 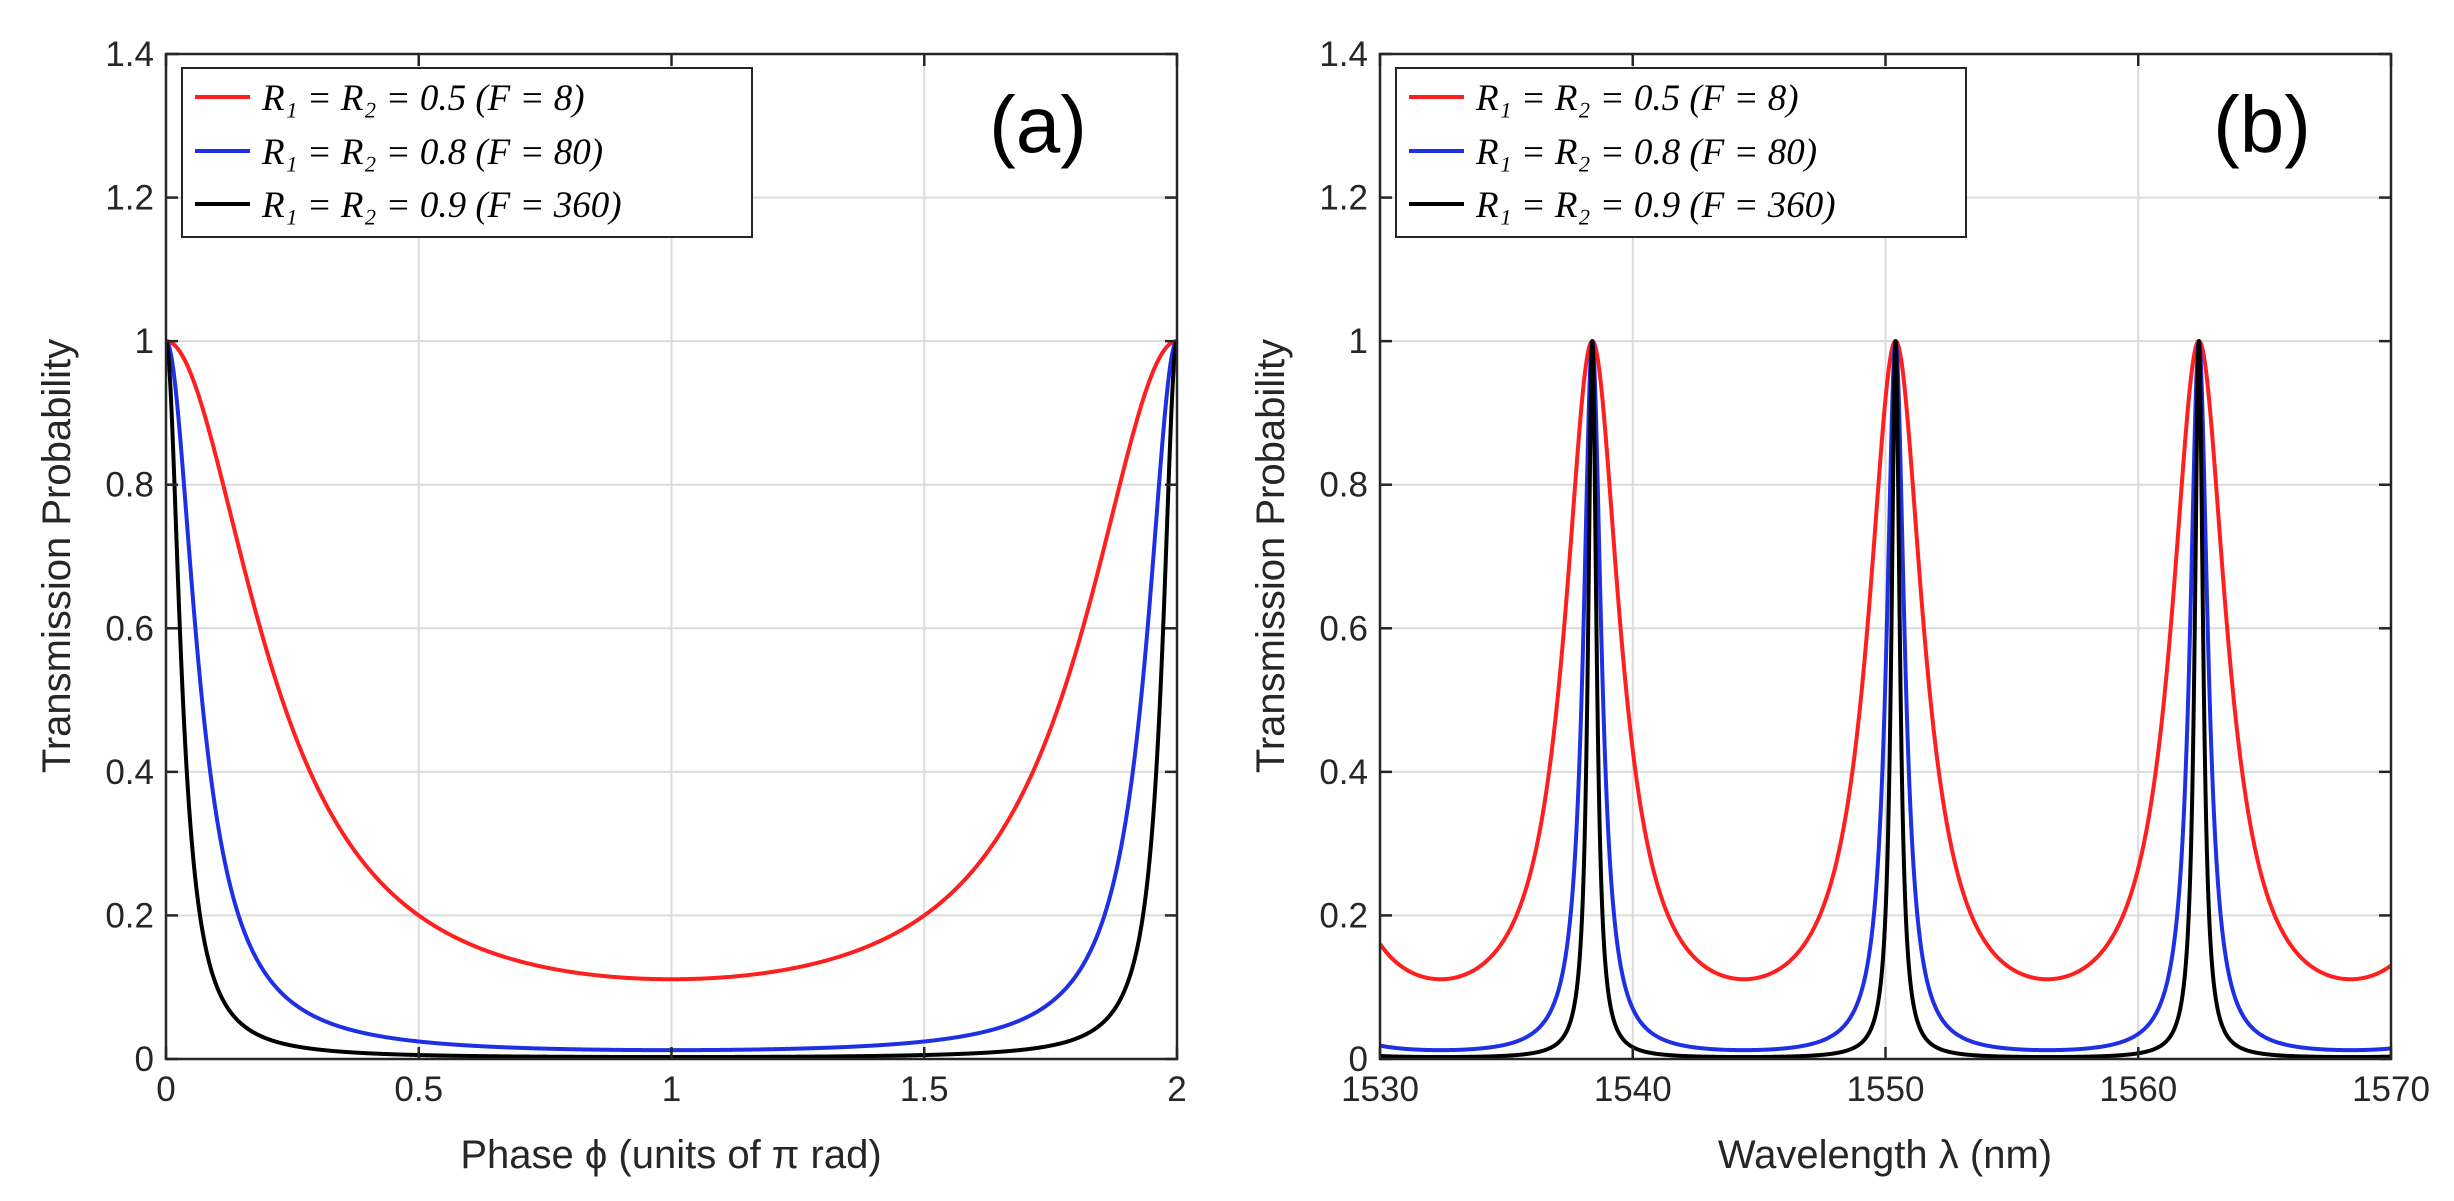 I want to click on legend-entry-f8-a: R₁ = R₂ = 0.5 (F = 8), so click(x=423, y=98).